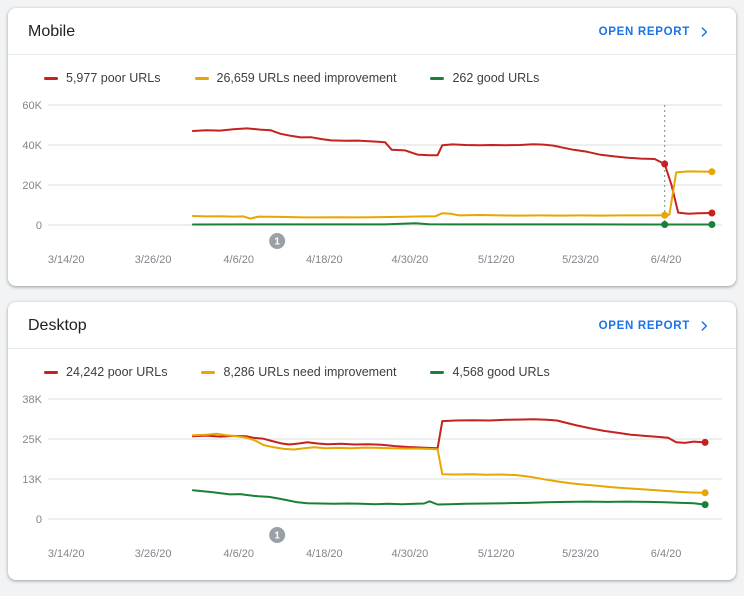 Image resolution: width=744 pixels, height=596 pixels. What do you see at coordinates (306, 78) in the screenshot?
I see `legend-label: 26,659 URLs need improvement` at bounding box center [306, 78].